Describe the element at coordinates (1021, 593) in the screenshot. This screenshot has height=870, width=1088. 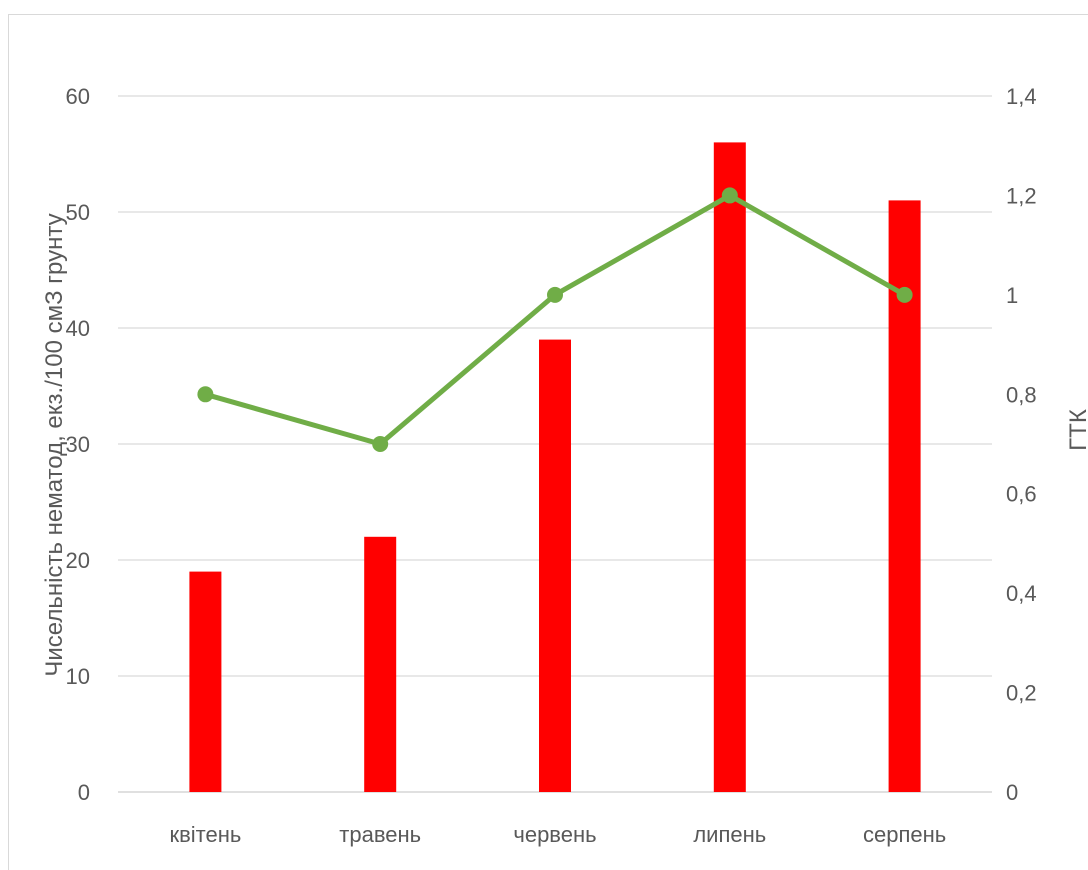
I see `y2-tick-label: 0,4` at that location.